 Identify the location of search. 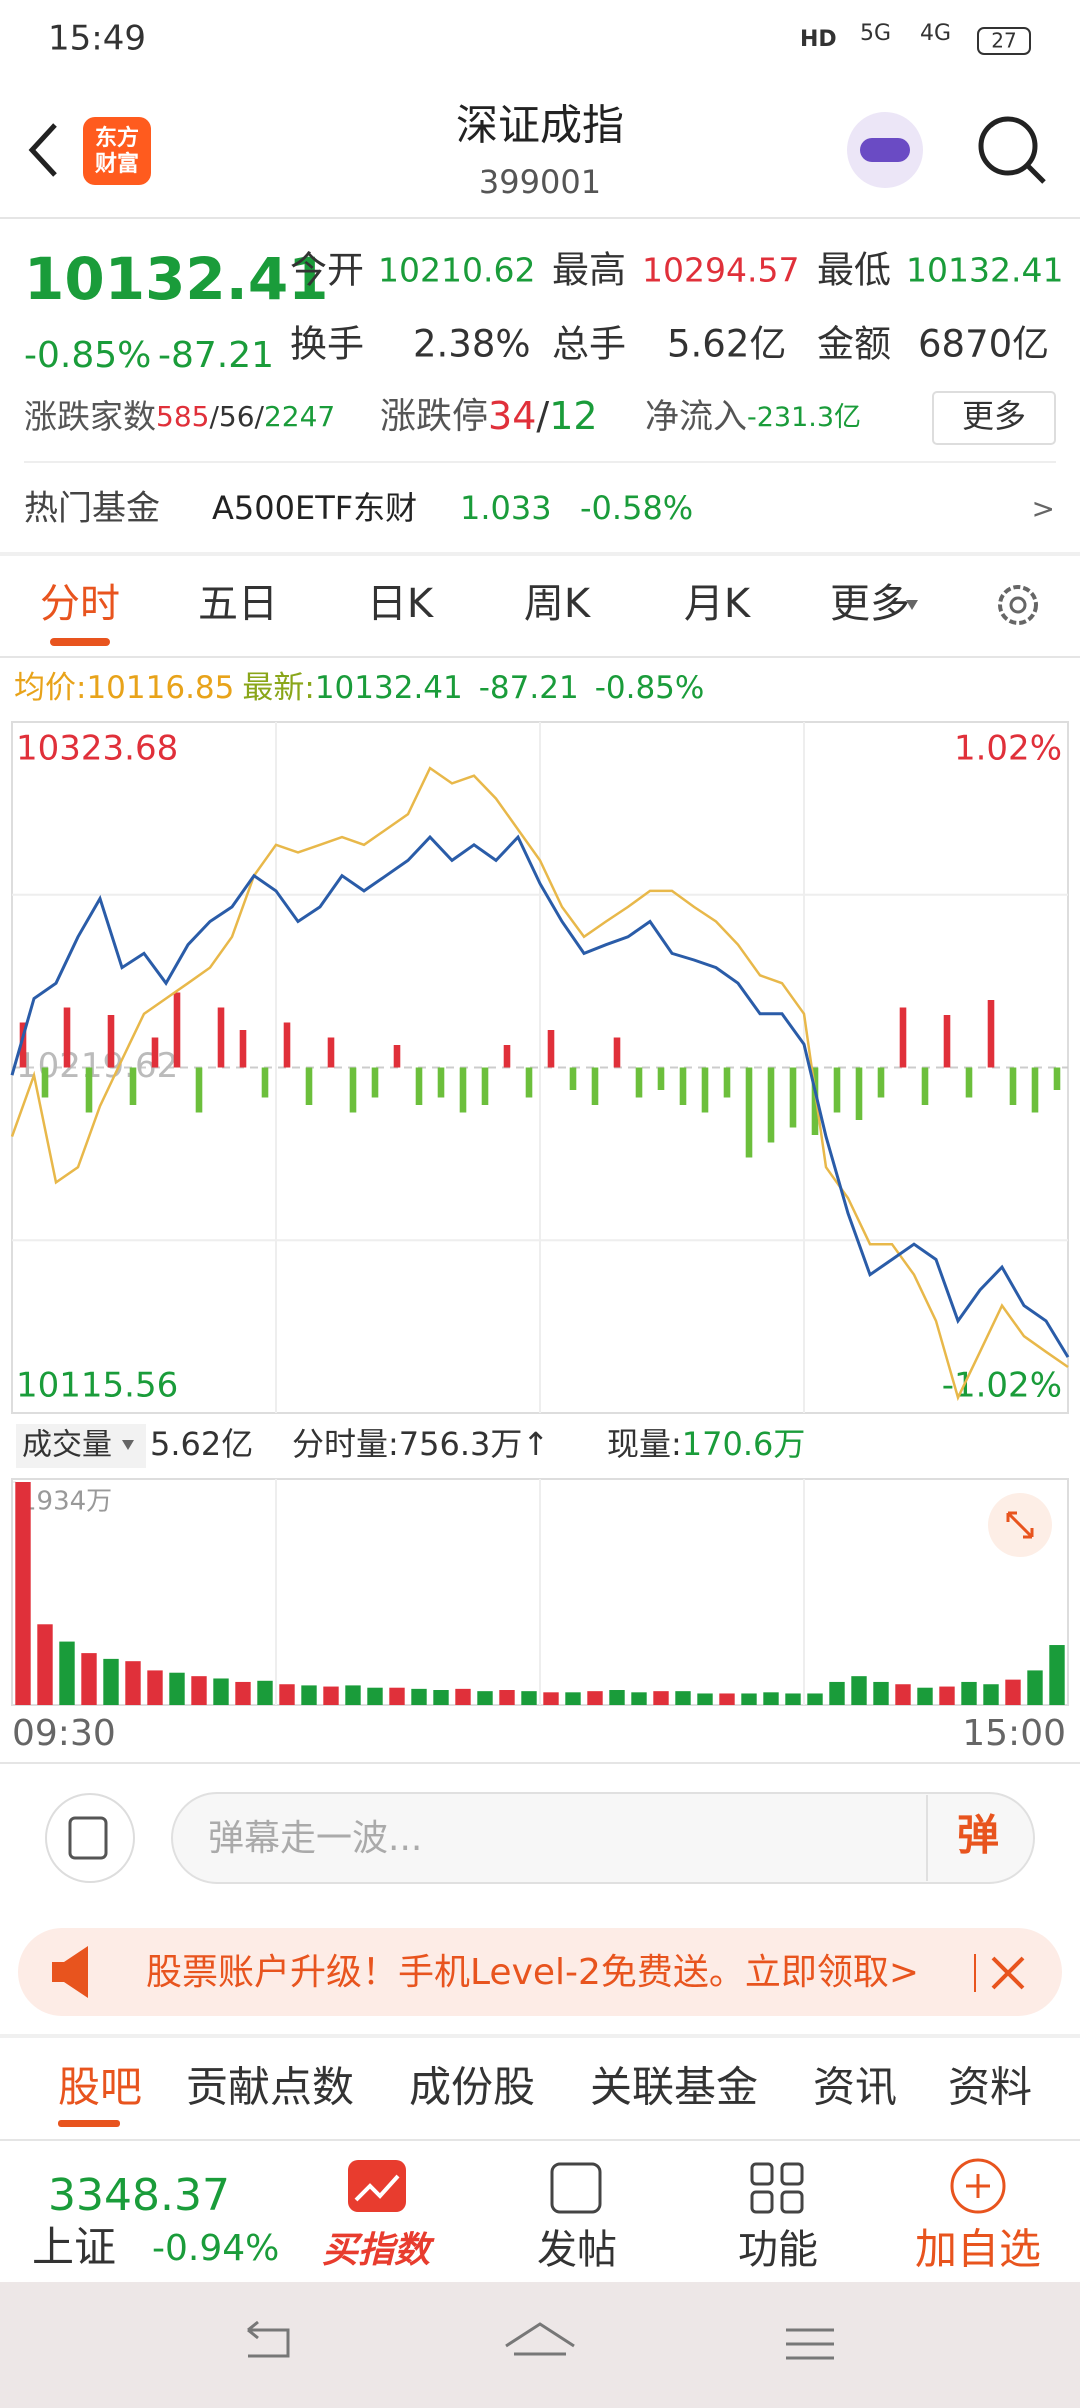
(1008, 146).